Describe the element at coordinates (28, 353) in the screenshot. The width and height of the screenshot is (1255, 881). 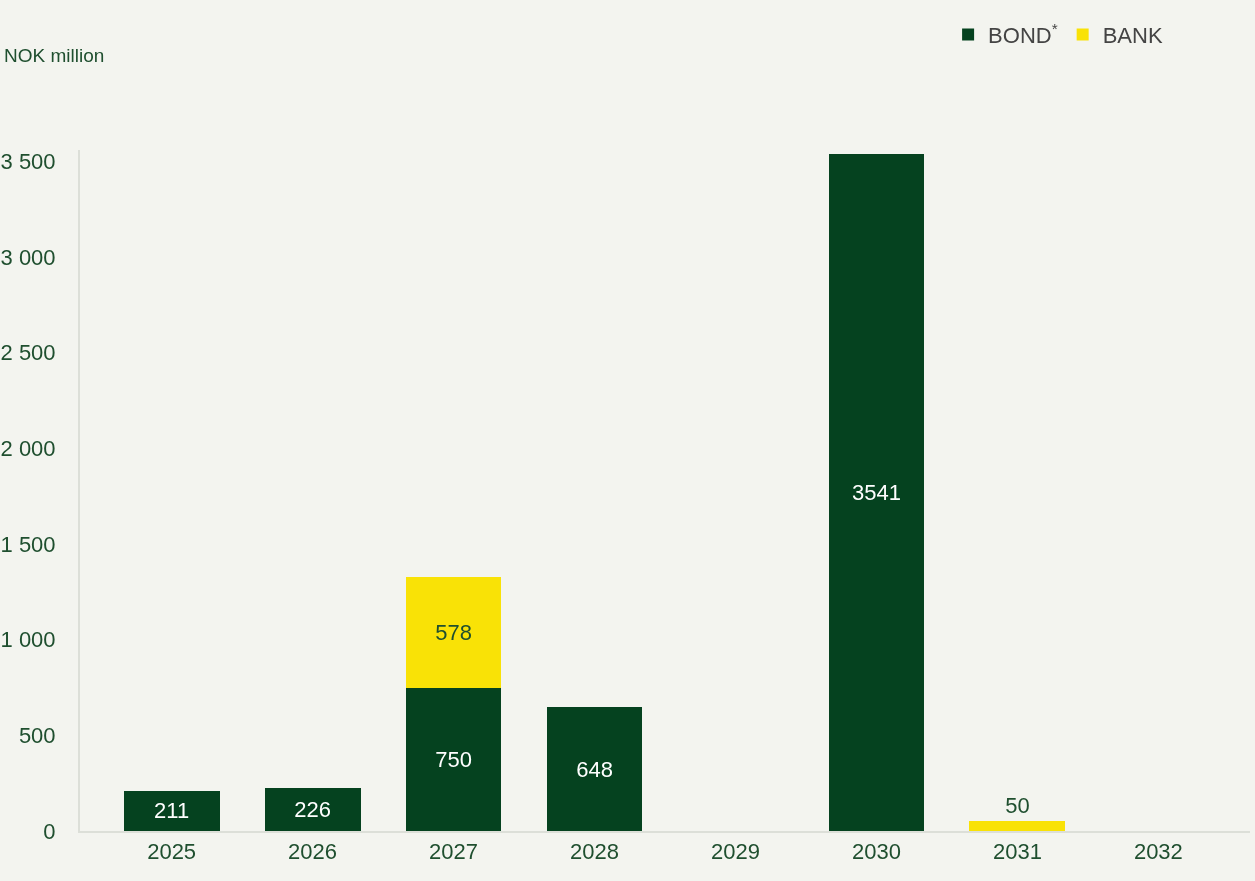
I see `y-tick-label: 2 500` at that location.